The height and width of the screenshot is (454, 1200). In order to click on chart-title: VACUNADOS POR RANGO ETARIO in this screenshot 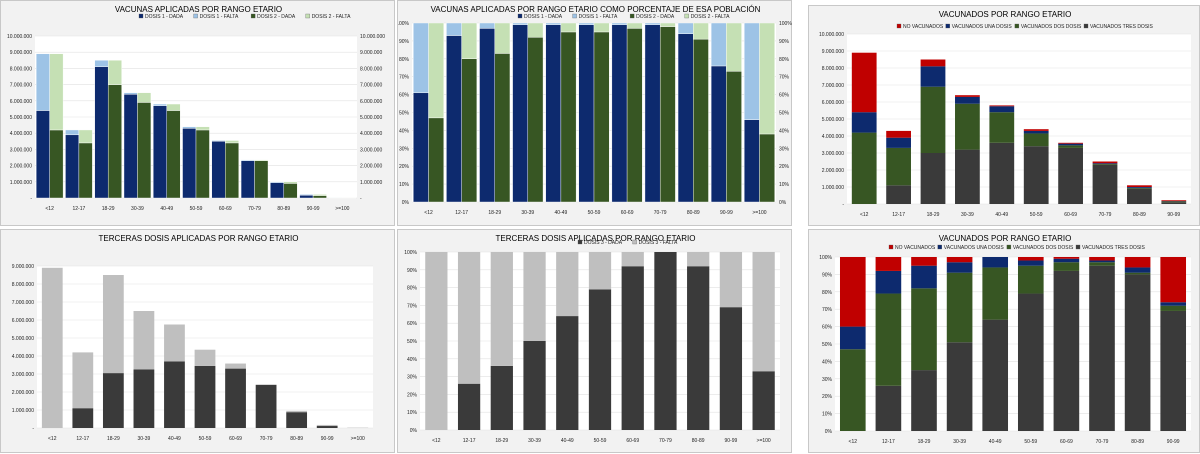, I will do `click(1005, 238)`.